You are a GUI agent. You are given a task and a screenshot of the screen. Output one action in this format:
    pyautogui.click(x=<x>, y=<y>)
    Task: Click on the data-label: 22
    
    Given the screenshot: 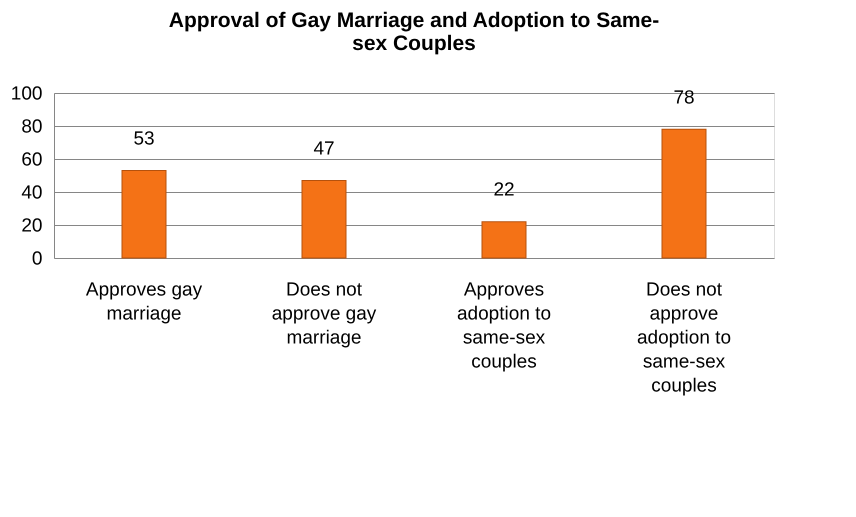 What is the action you would take?
    pyautogui.click(x=504, y=190)
    